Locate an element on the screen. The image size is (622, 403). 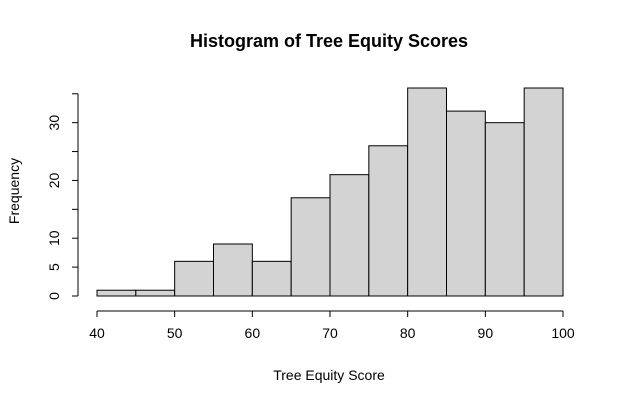
x-axis: 40 50 60 70 80 90 100 is located at coordinates (332, 325).